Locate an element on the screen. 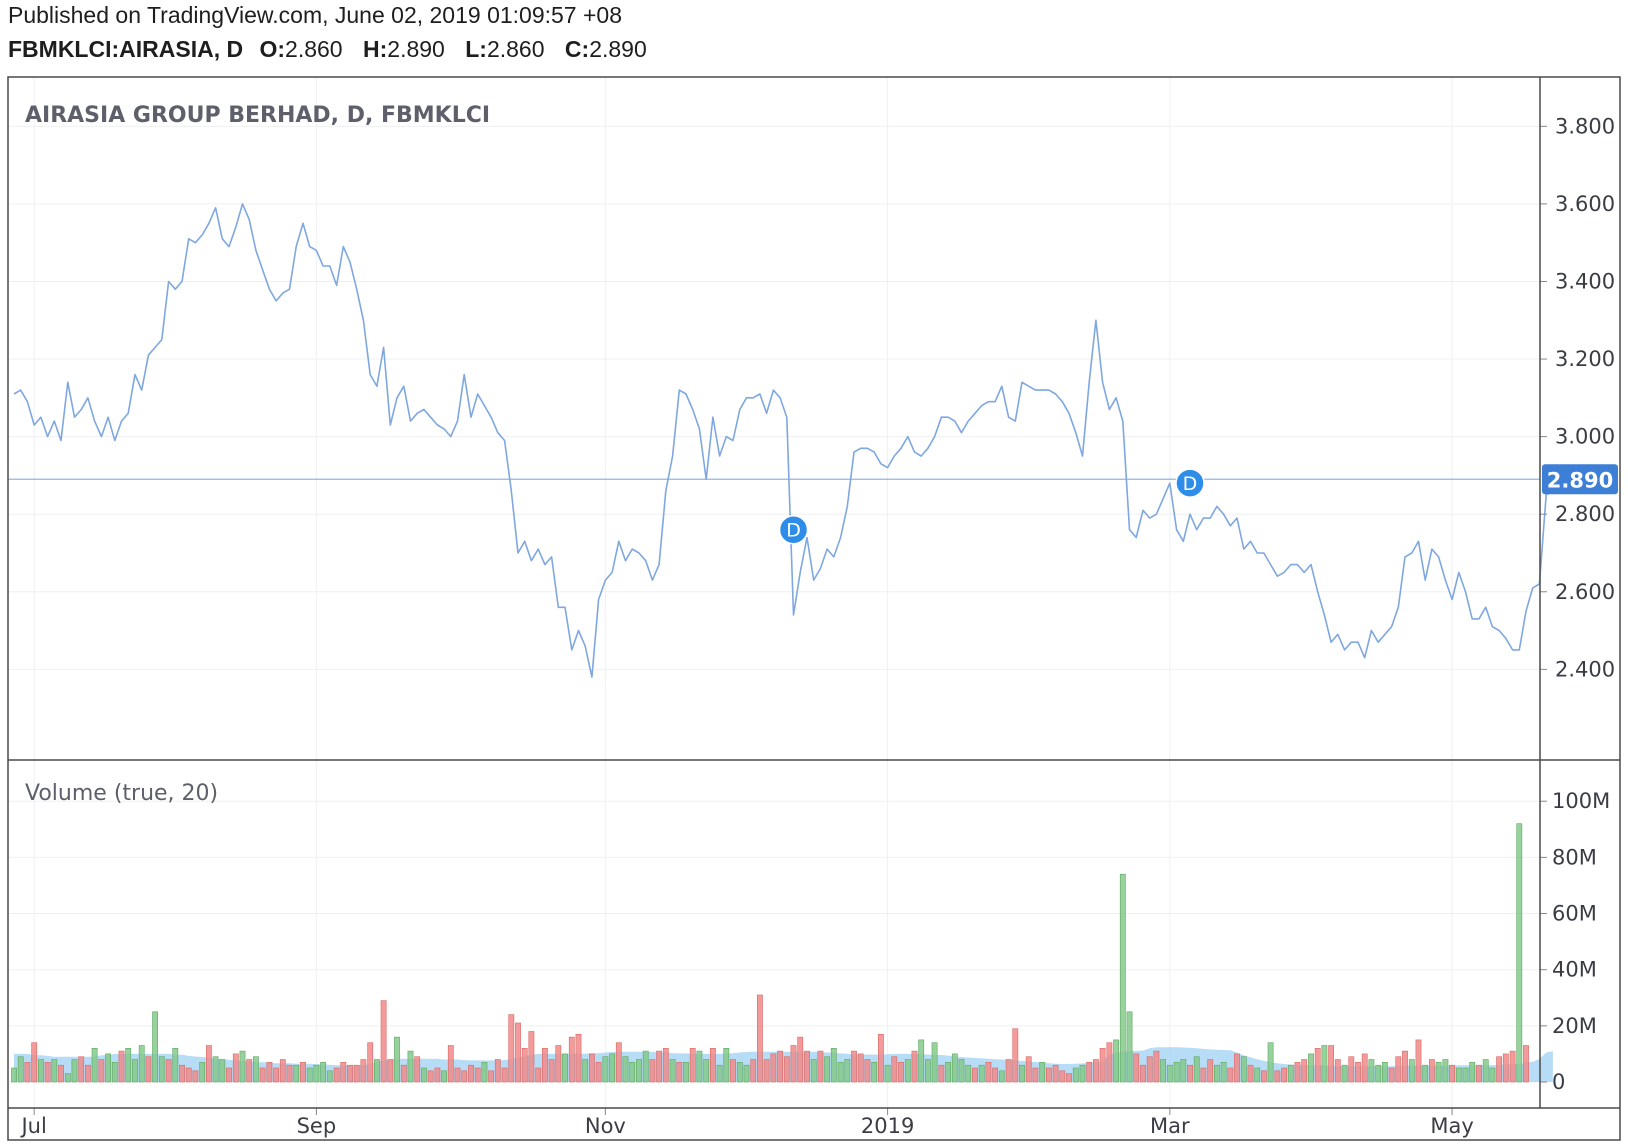 The height and width of the screenshot is (1148, 1628). last-price-badge: 2.890 is located at coordinates (1580, 479).